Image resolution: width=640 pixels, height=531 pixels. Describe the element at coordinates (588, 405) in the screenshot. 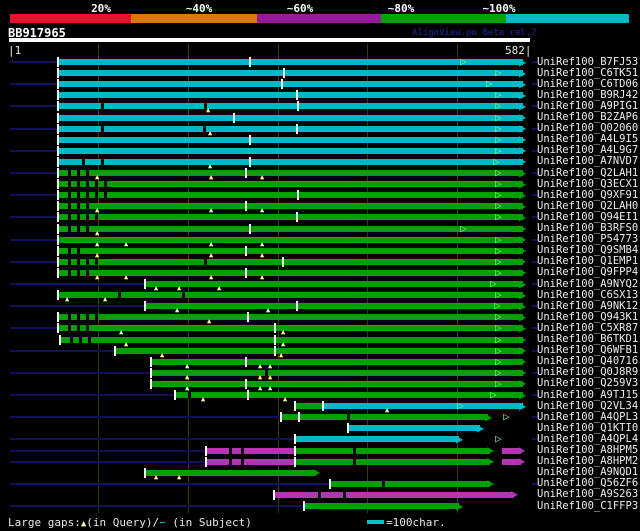

I see `hit-label: UniRef100_Q2VL34` at that location.